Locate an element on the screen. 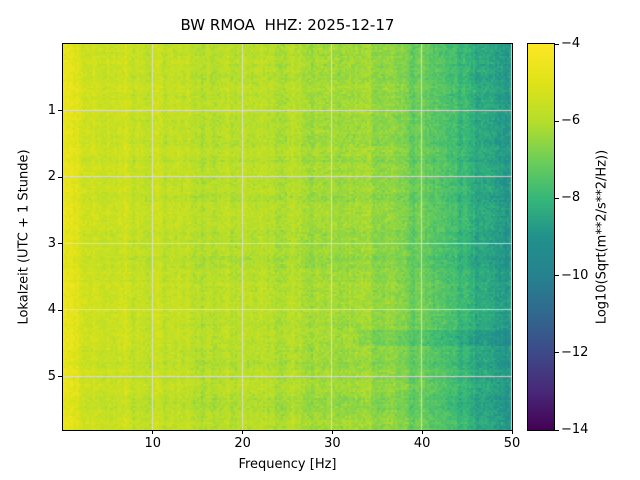 This screenshot has height=480, width=640. colorbar-tick-label: −4 is located at coordinates (571, 43).